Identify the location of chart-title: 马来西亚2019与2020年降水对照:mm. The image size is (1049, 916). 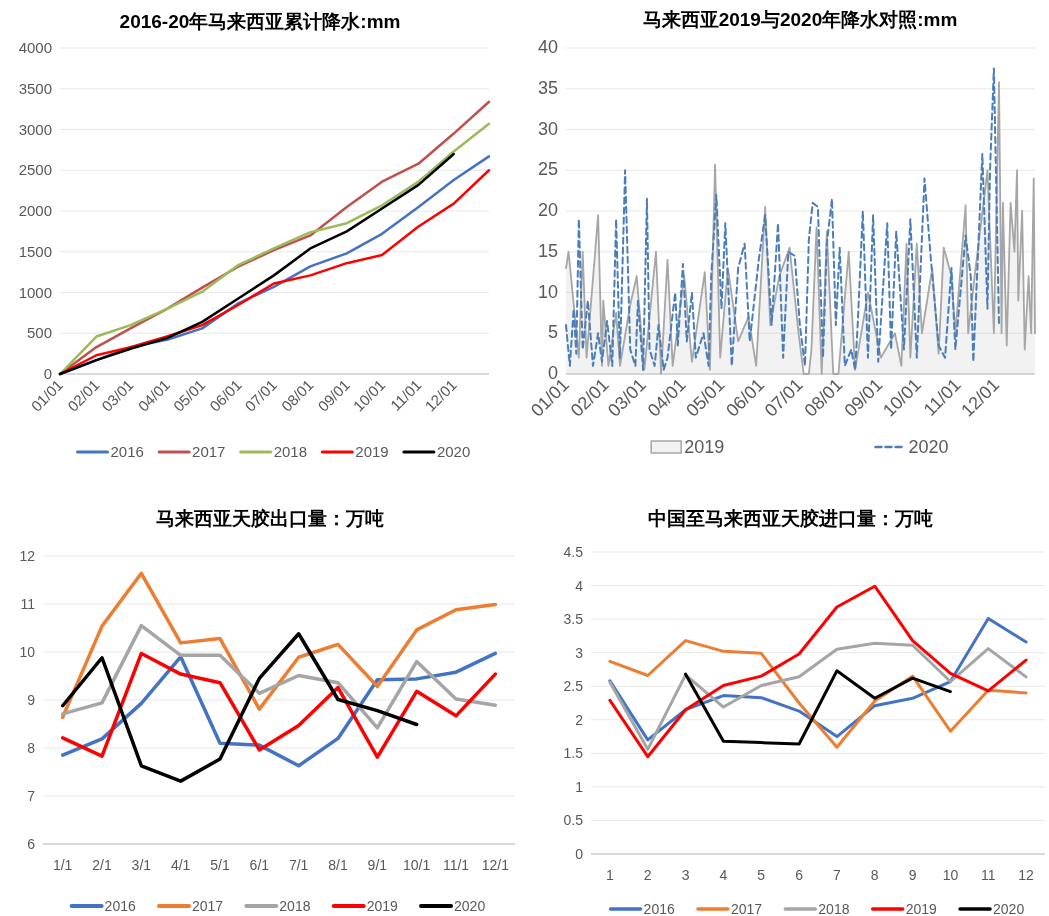
(800, 19).